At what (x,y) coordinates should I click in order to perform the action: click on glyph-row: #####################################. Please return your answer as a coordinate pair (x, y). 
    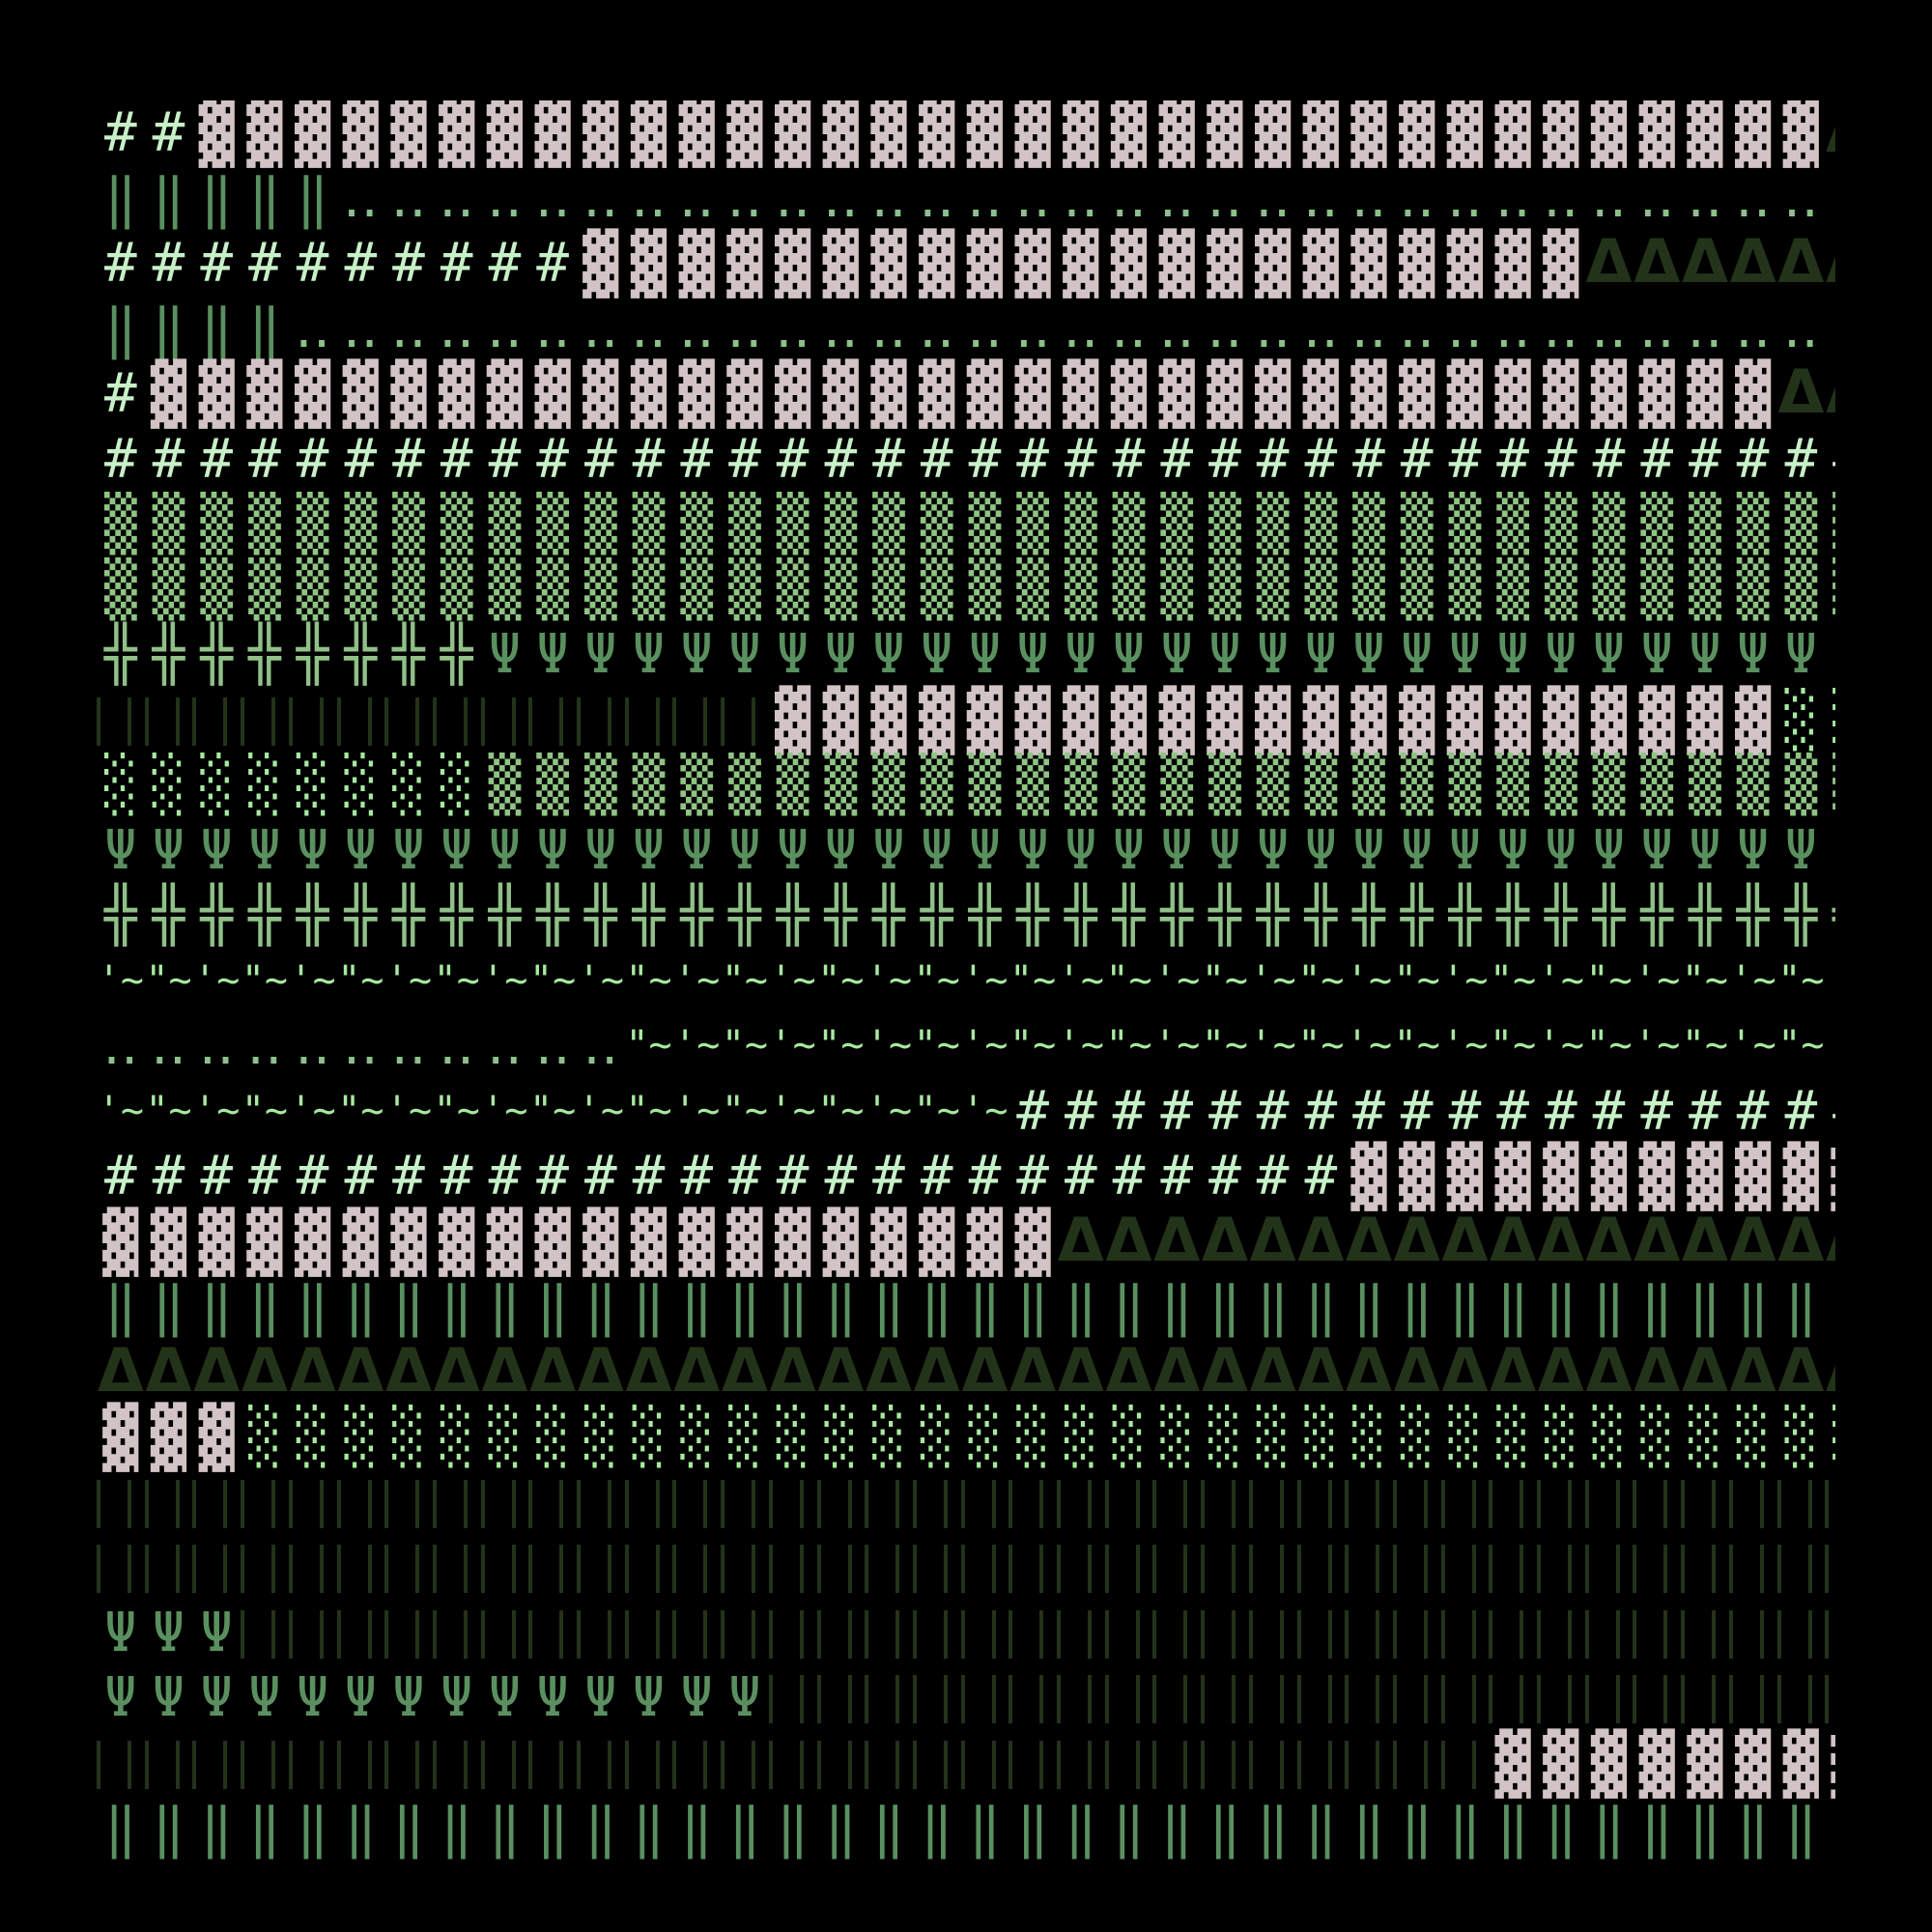
    Looking at the image, I should click on (966, 460).